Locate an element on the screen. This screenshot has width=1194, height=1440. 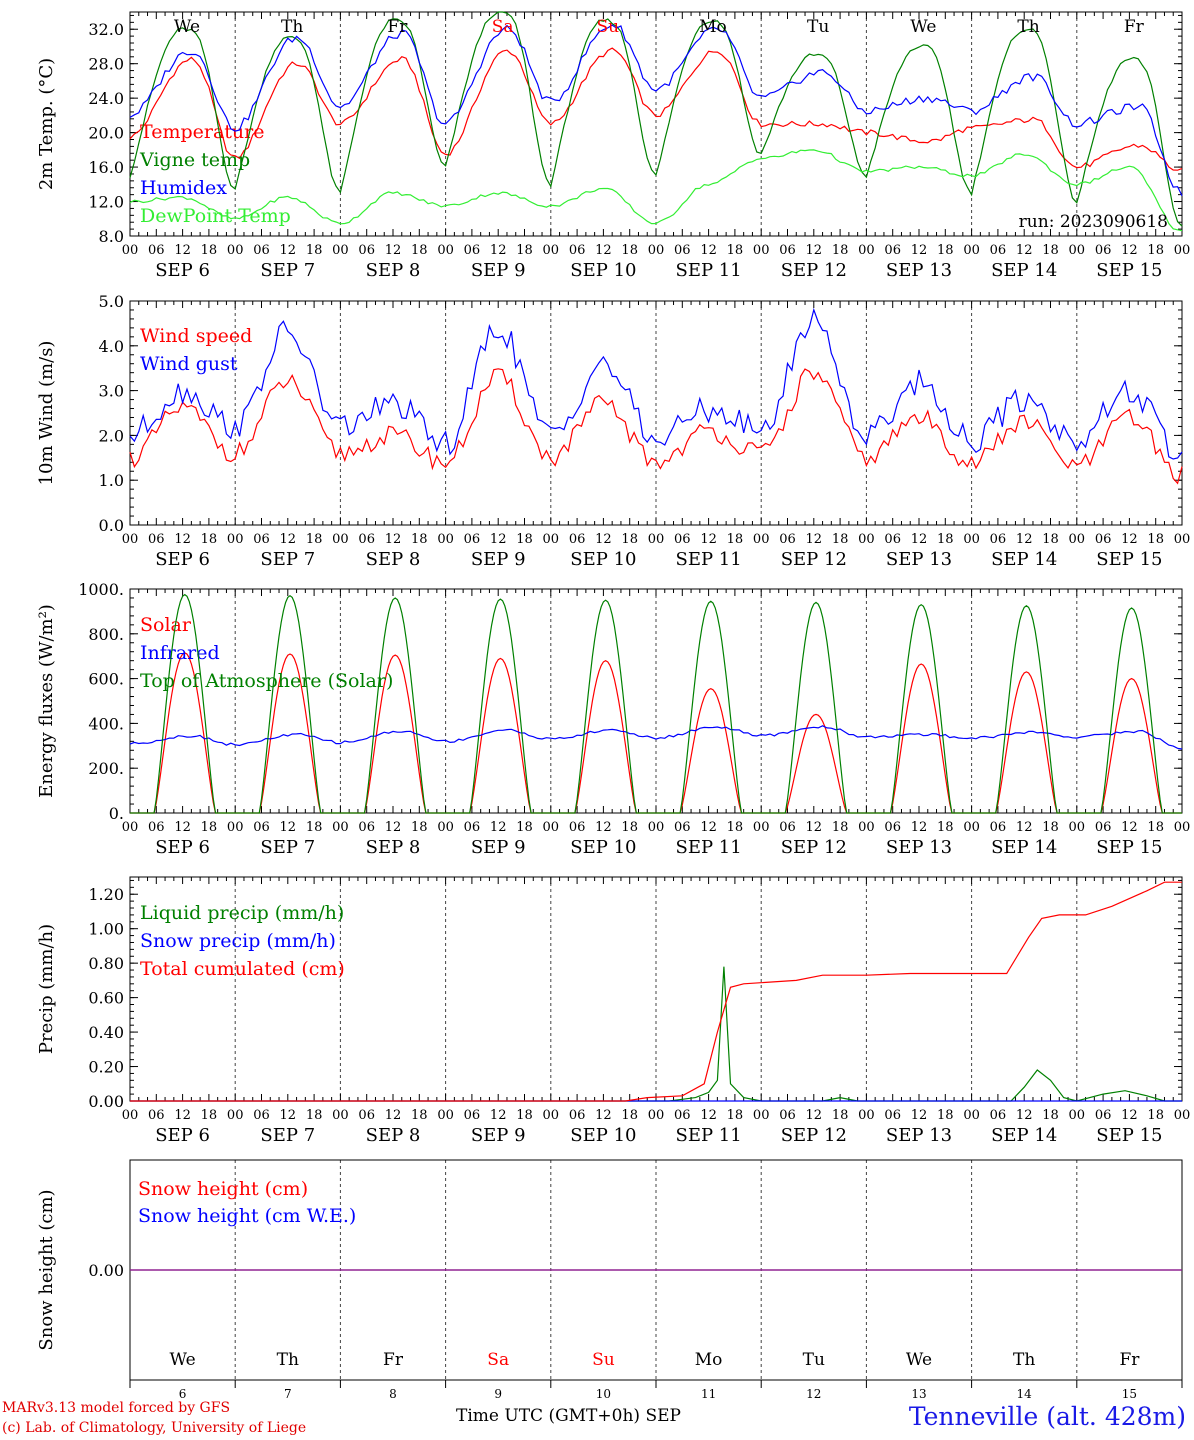
x-date-label: SEP 10 is located at coordinates (603, 1135).